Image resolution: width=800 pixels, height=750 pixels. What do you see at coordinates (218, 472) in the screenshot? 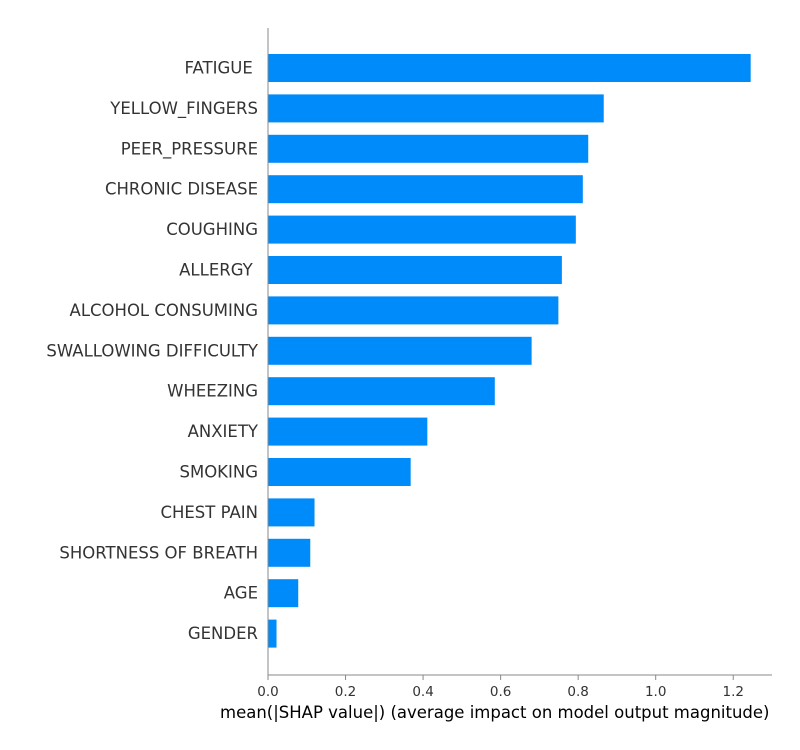
I see `category-label-10: SMOKING` at bounding box center [218, 472].